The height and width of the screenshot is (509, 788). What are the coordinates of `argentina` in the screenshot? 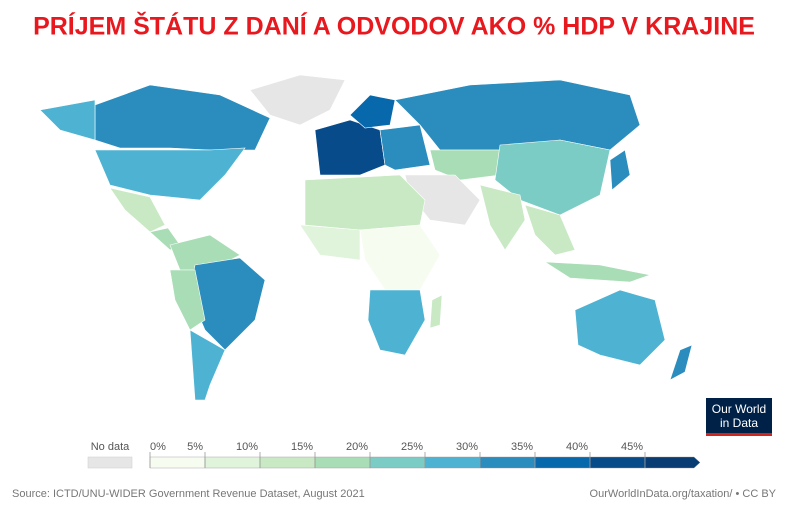 It's located at (207, 365).